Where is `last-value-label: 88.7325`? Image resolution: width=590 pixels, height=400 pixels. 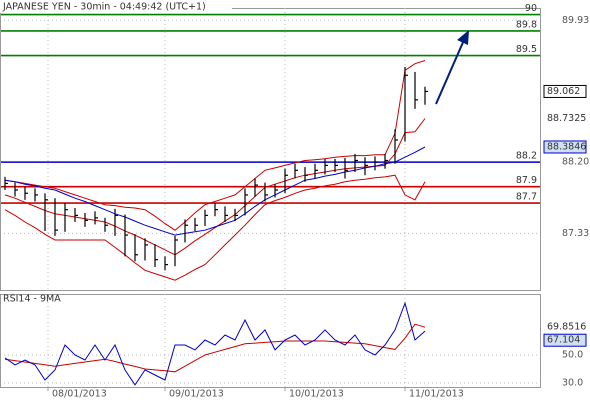 last-value-label: 88.7325 is located at coordinates (566, 118).